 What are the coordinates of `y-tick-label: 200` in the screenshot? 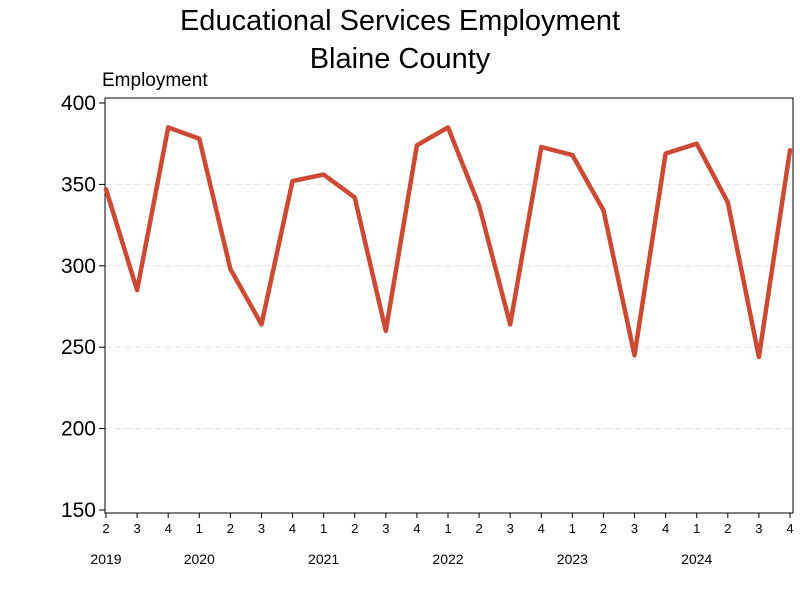 It's located at (78, 429).